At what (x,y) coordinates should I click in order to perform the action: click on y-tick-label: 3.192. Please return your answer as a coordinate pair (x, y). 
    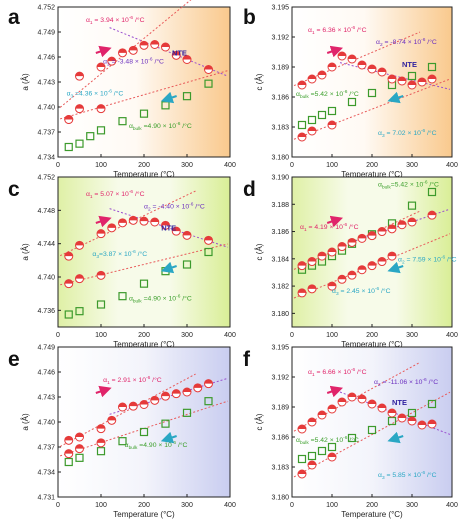
    Looking at the image, I should click on (280, 38).